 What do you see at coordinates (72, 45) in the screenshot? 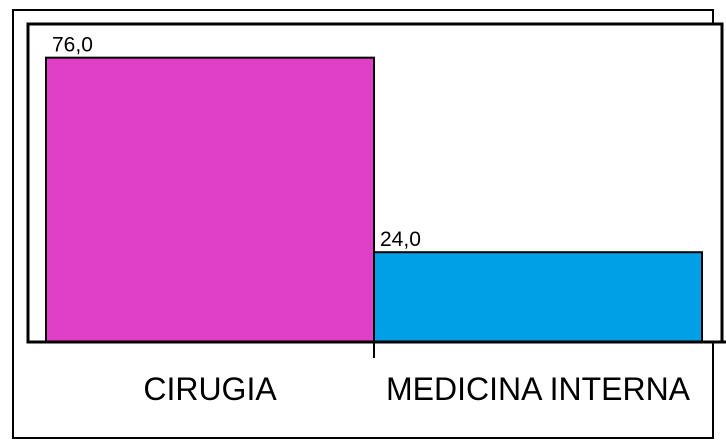
I see `data-label: 76,0` at bounding box center [72, 45].